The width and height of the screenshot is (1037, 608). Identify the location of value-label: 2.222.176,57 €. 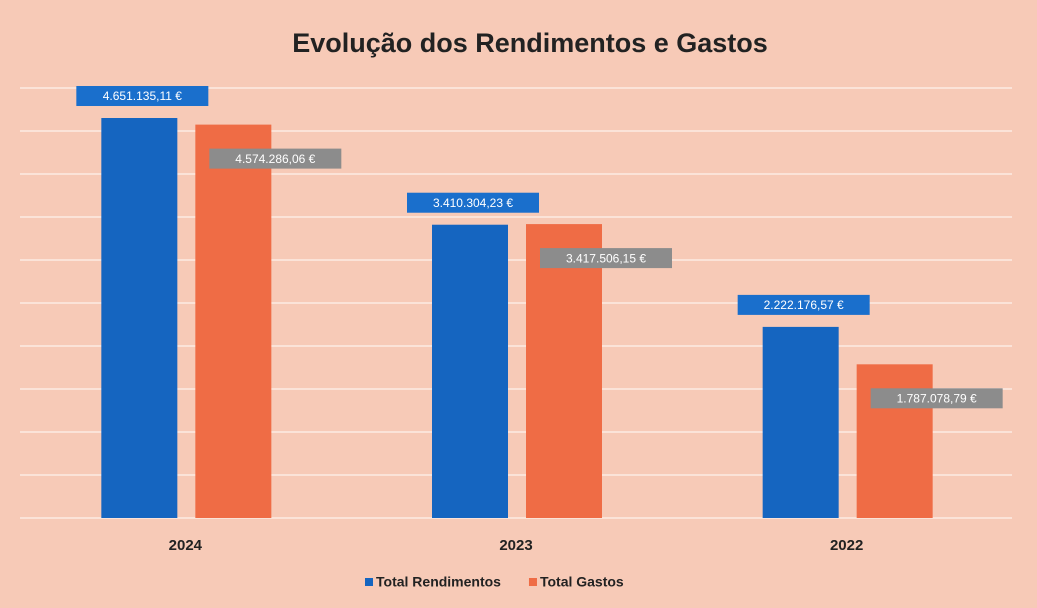
(804, 305).